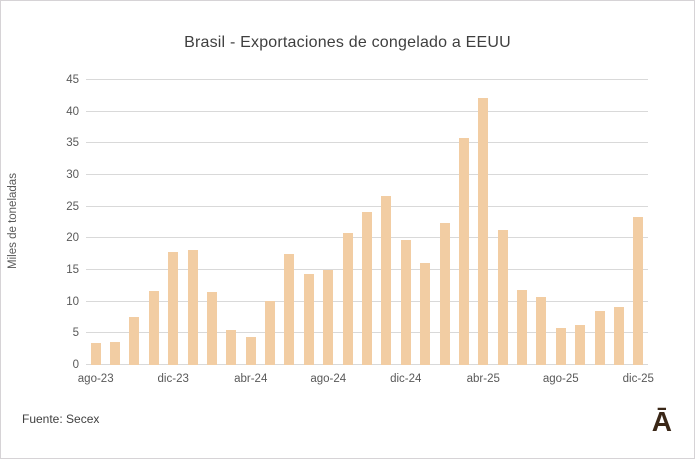 This screenshot has height=459, width=695. What do you see at coordinates (61, 419) in the screenshot?
I see `source-note: Fuente: Secex` at bounding box center [61, 419].